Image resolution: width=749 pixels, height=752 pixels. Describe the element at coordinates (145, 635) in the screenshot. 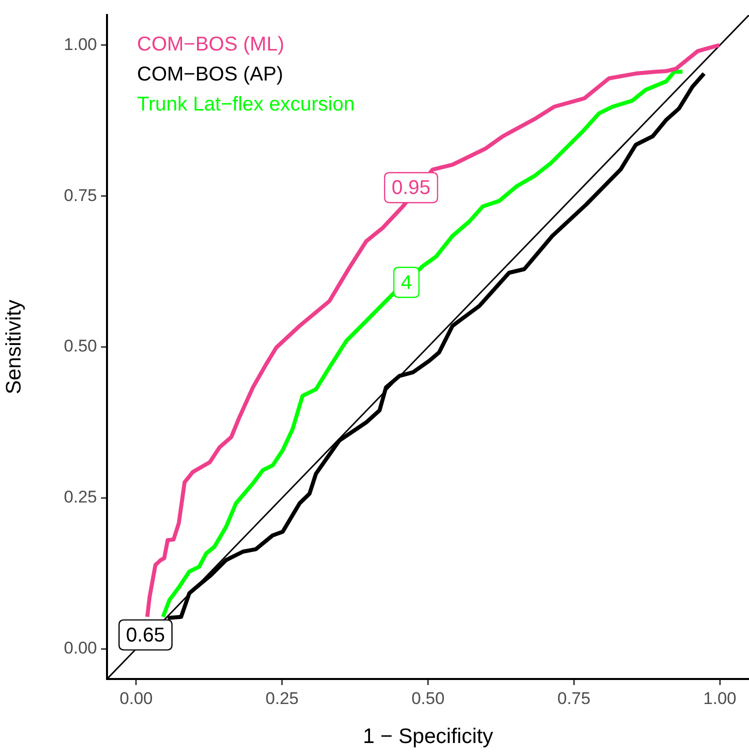

I see `annotation: 0.65` at that location.